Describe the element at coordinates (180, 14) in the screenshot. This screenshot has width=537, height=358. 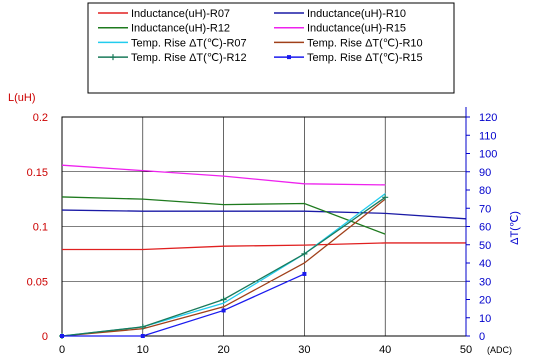
I see `legend-label: Inductance(uH)-R07` at that location.